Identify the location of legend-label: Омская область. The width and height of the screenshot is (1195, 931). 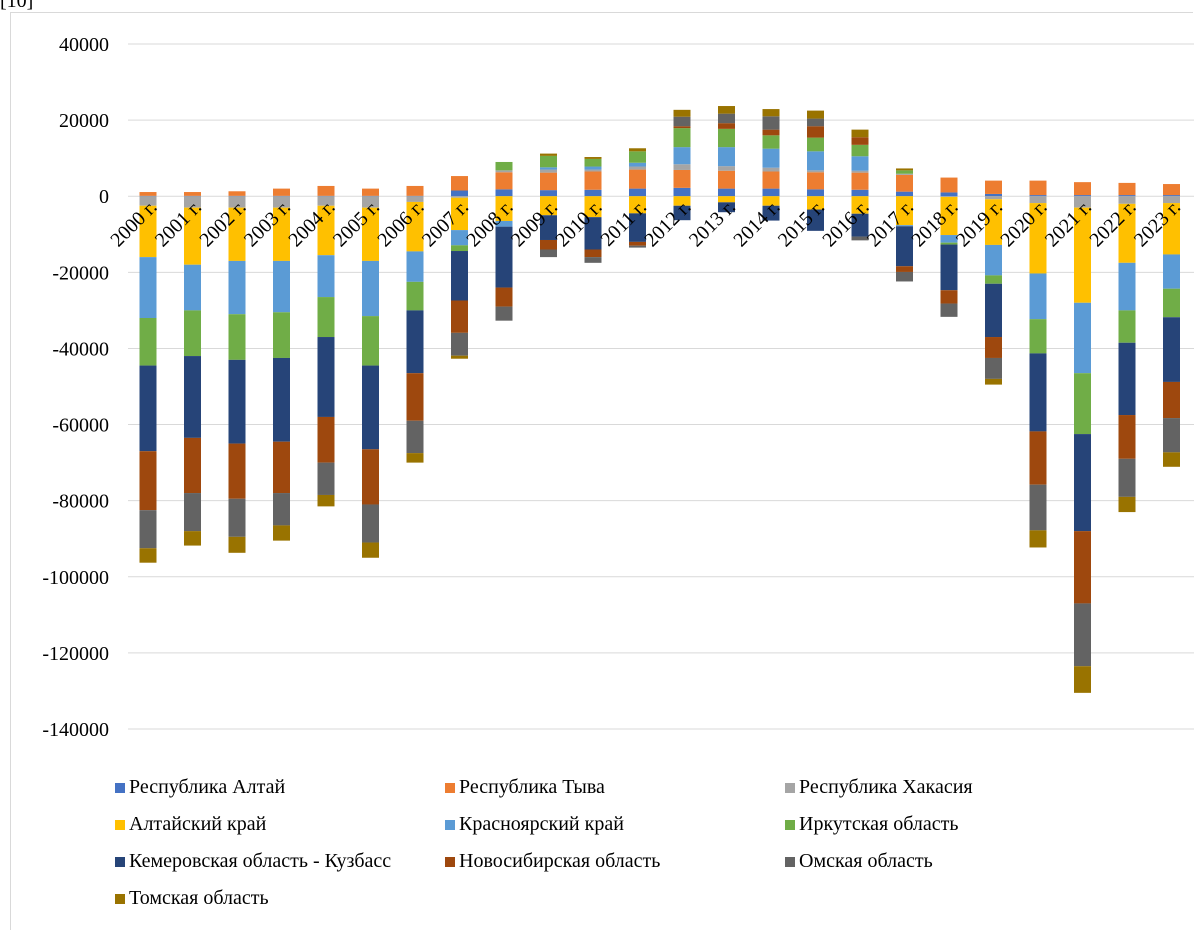
(866, 861).